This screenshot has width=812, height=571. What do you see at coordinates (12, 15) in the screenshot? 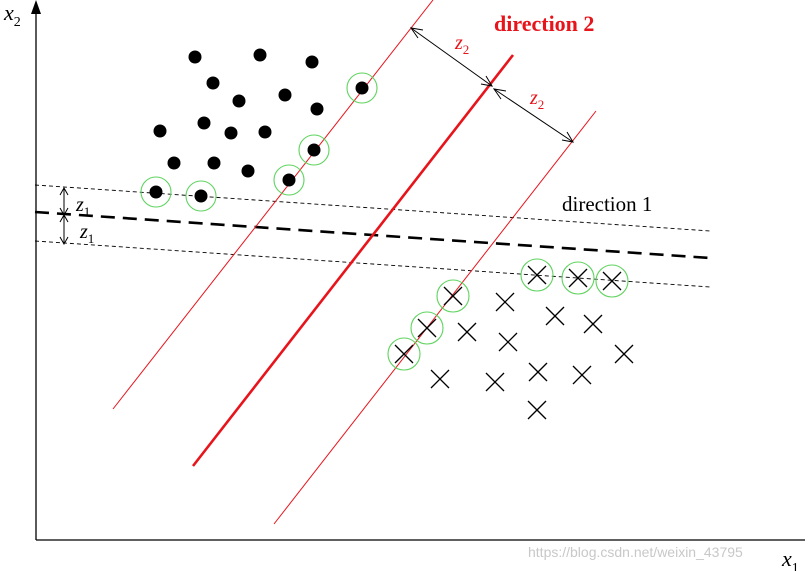
I see `y-axis-label: x2` at bounding box center [12, 15].